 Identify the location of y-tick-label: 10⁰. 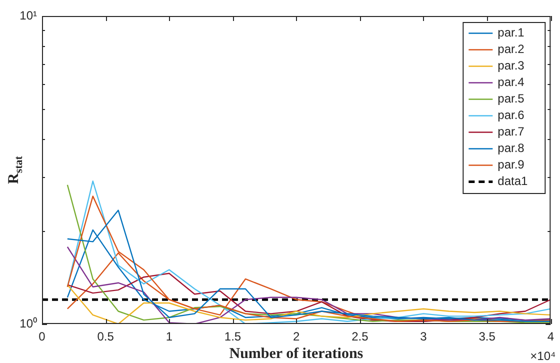
(28, 323).